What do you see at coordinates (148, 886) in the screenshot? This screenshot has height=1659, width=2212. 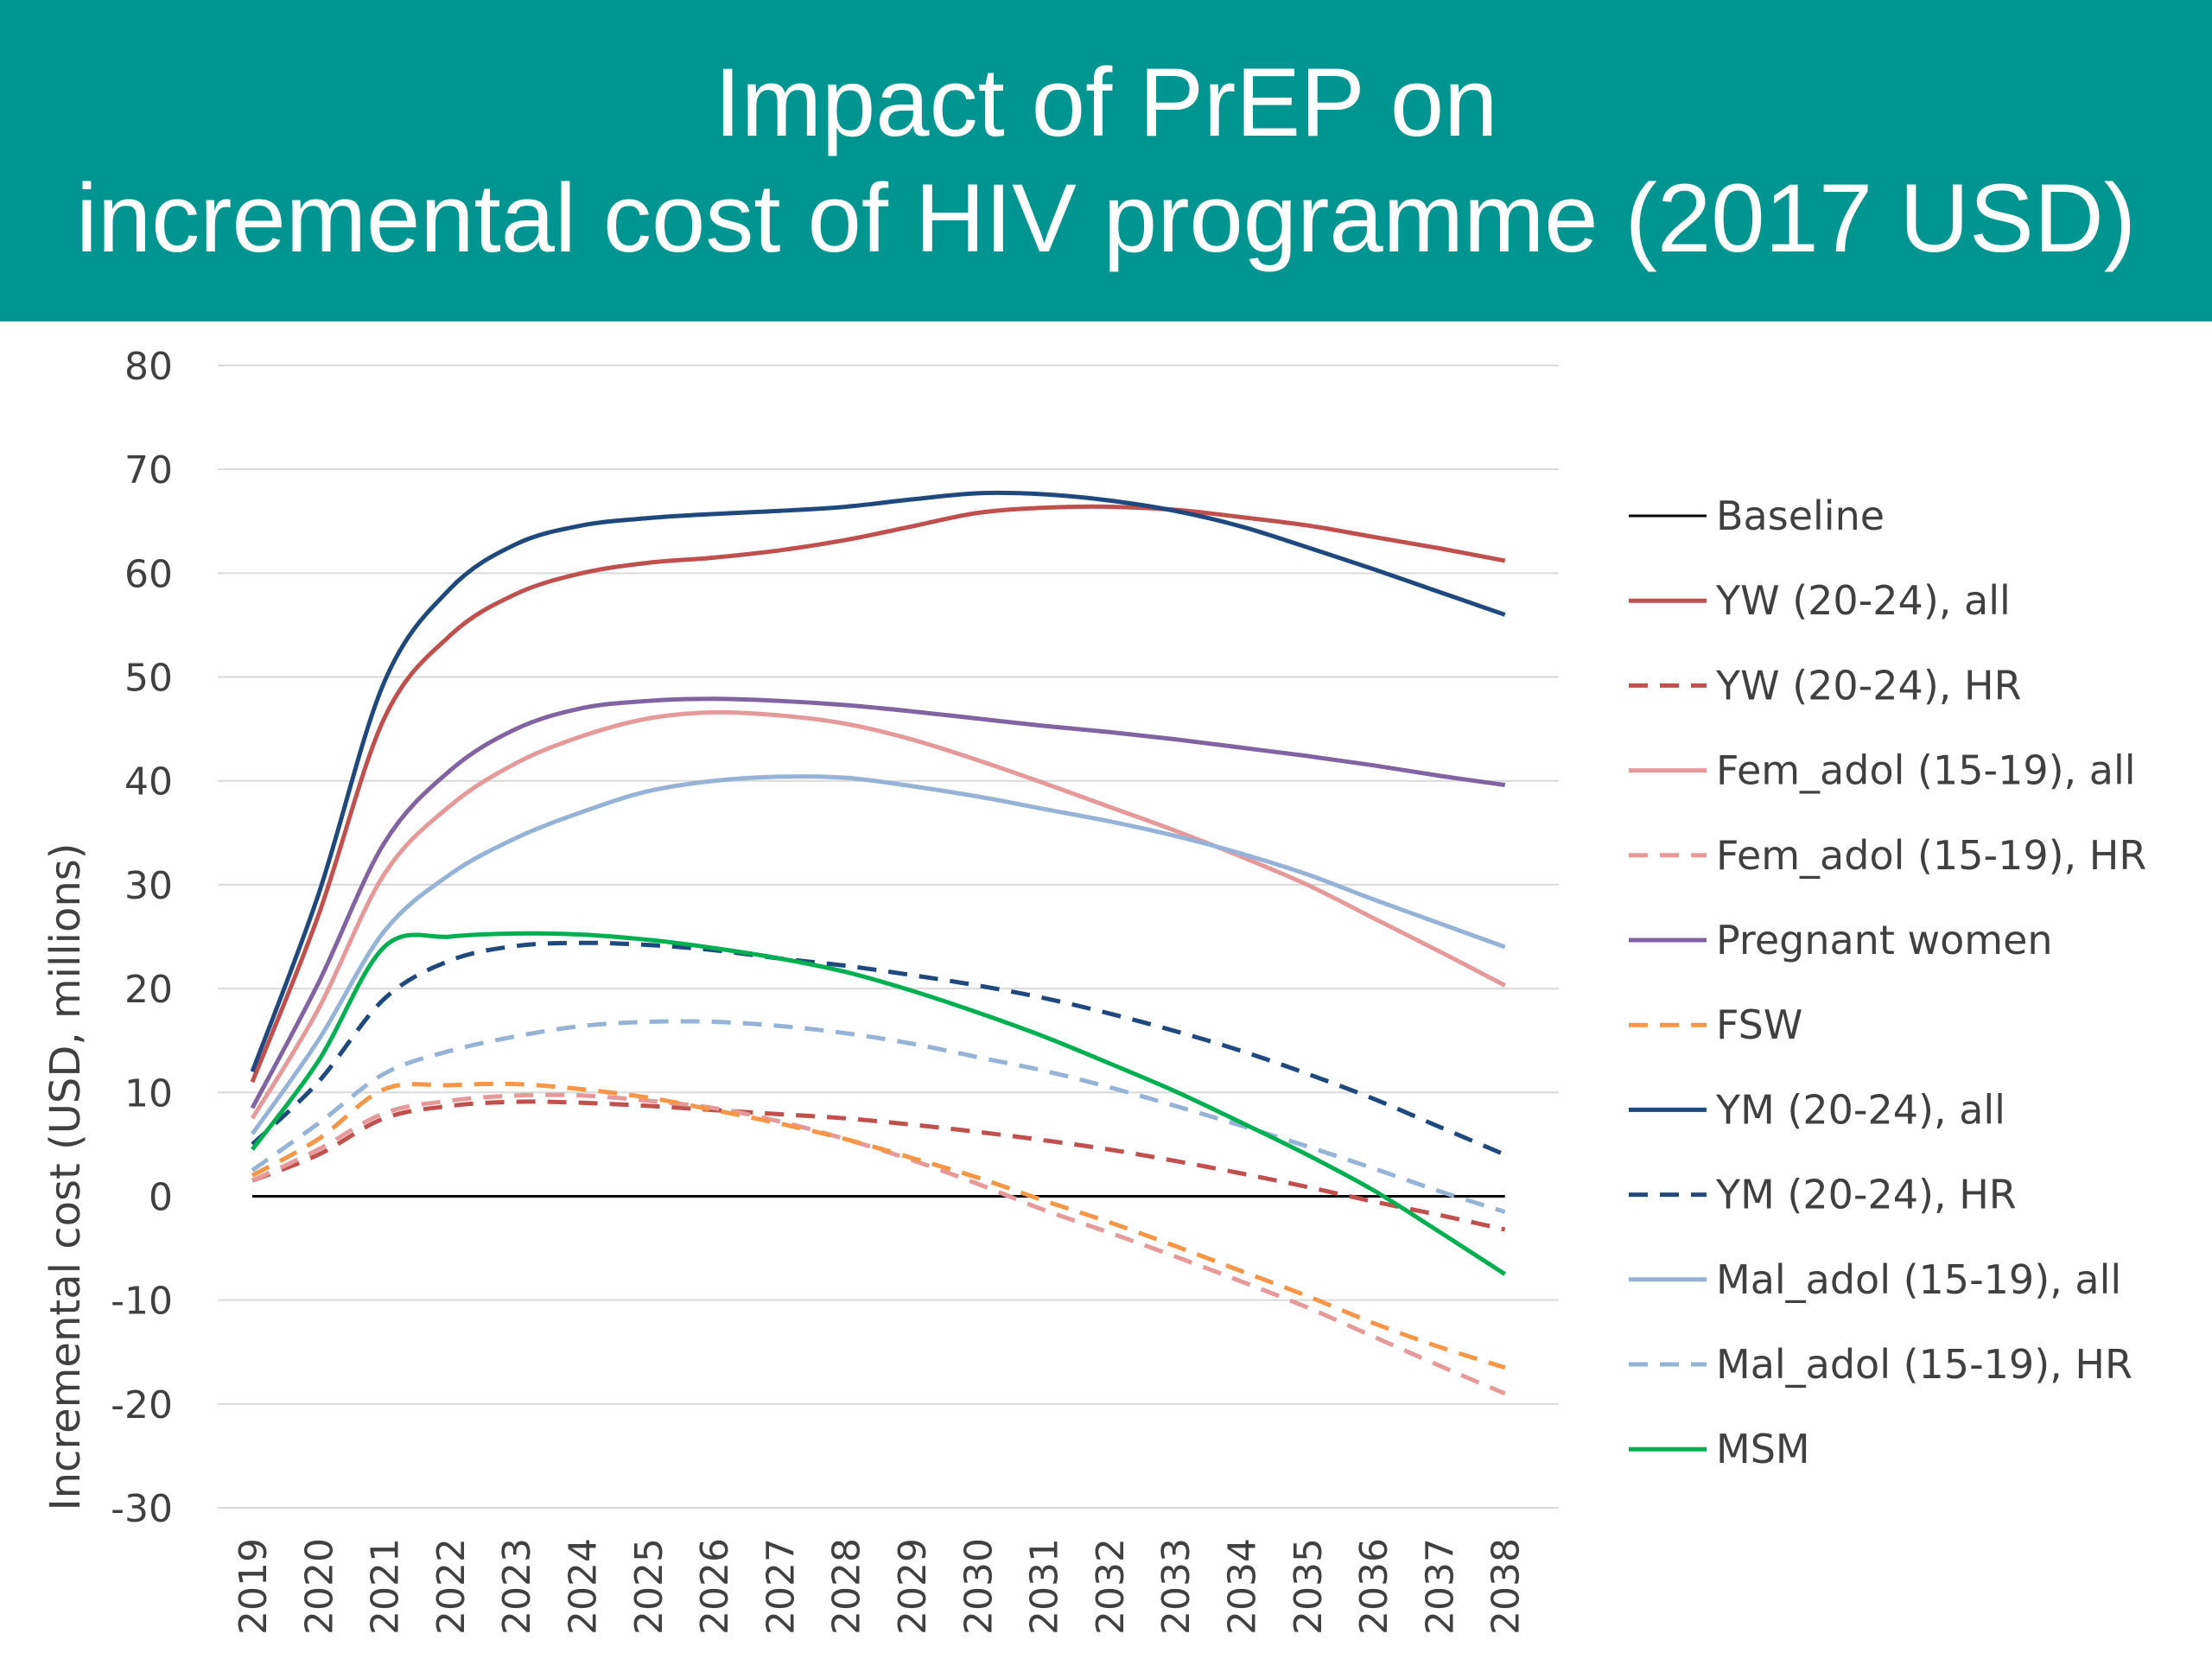 I see `y-tick-label: 30` at bounding box center [148, 886].